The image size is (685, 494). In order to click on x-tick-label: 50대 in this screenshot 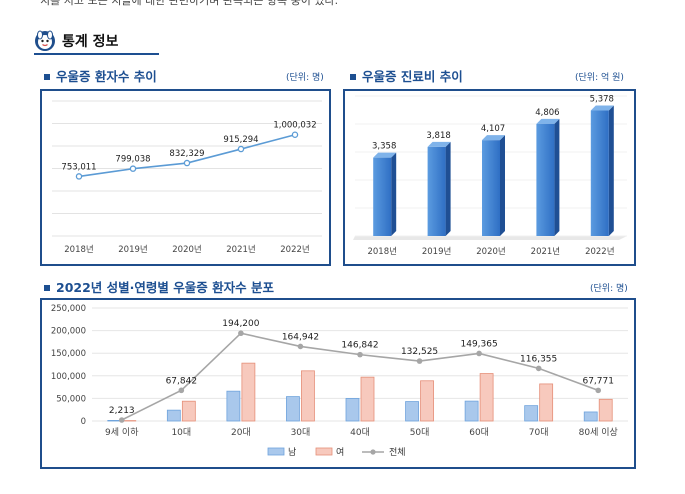, I will do `click(420, 432)`.